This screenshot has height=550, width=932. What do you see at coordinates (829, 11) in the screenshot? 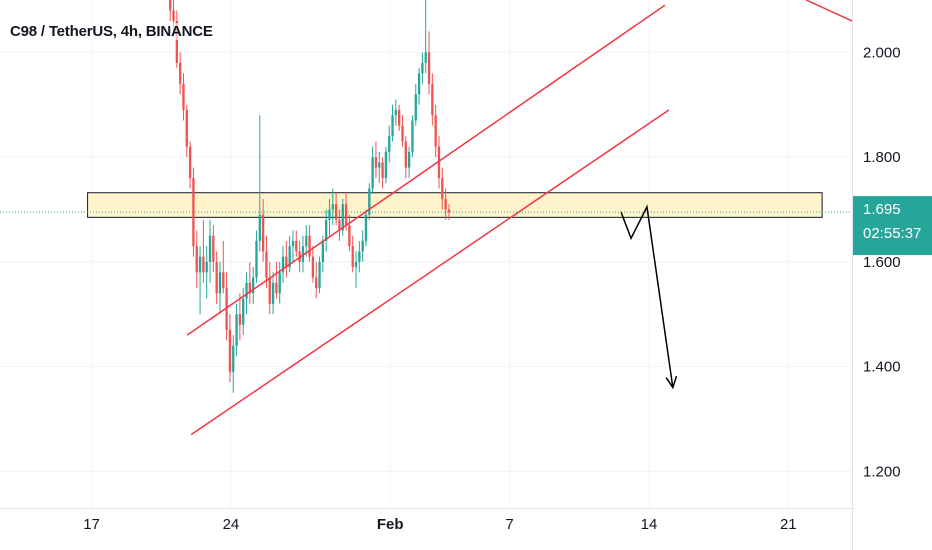
I see `trend-channel-line` at bounding box center [829, 11].